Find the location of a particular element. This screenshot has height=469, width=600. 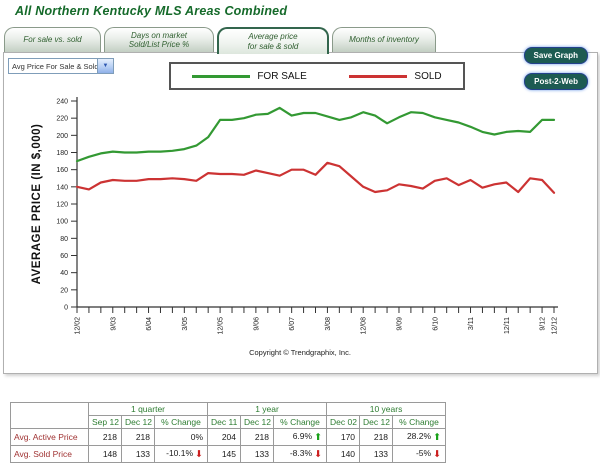

tab-label: For sale vs. sold is located at coordinates (52, 40).